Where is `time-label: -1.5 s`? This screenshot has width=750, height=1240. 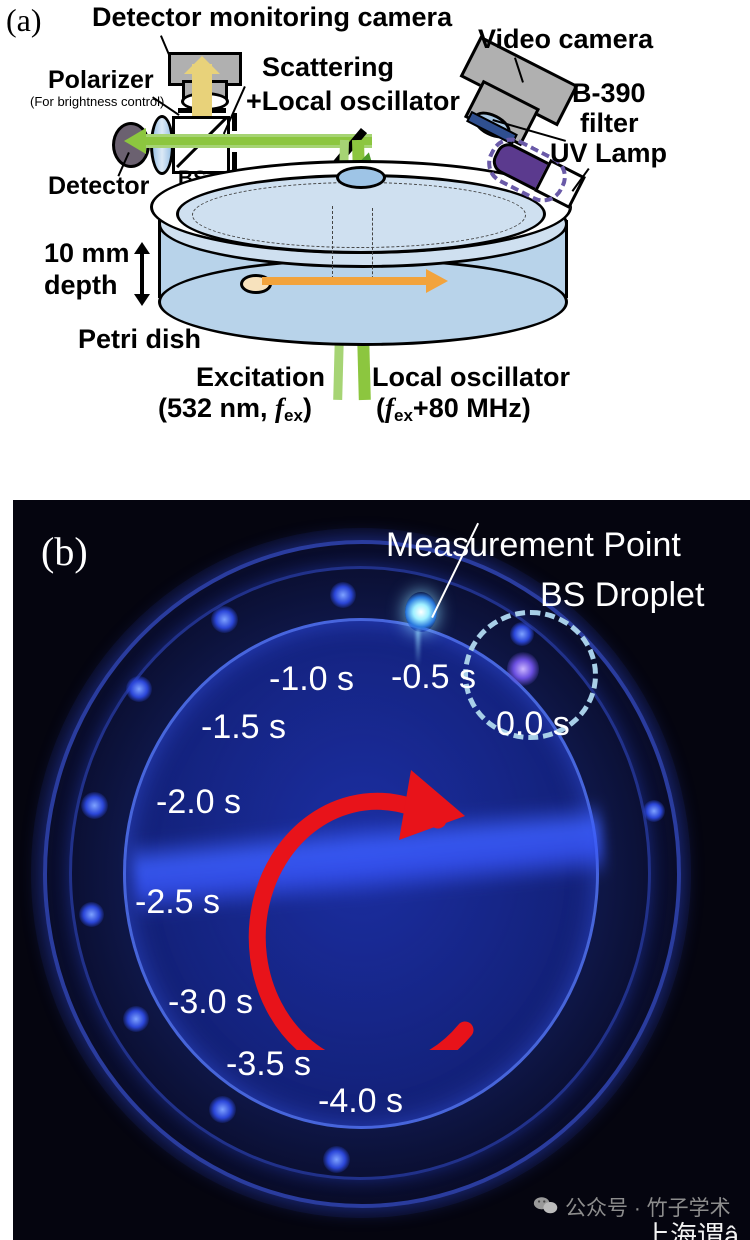
time-label: -1.5 s is located at coordinates (244, 727).